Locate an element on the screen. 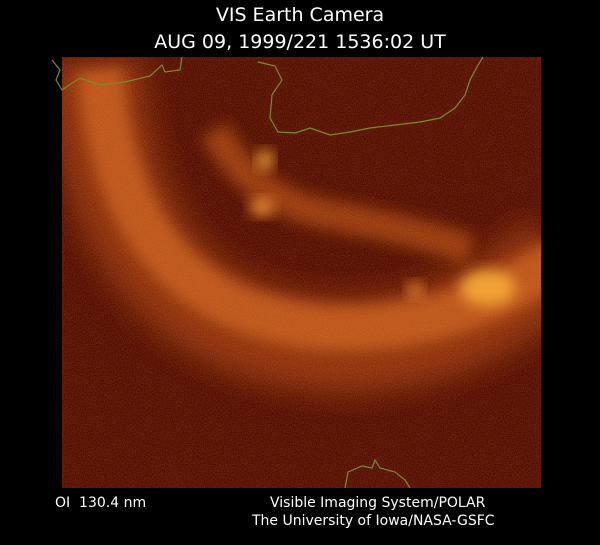  title: VIS Earth Camera is located at coordinates (300, 15).